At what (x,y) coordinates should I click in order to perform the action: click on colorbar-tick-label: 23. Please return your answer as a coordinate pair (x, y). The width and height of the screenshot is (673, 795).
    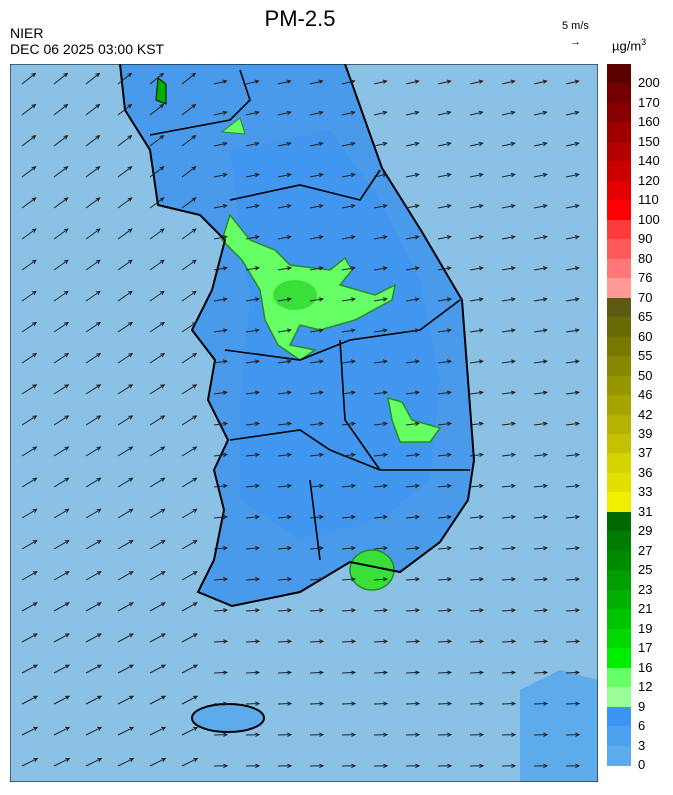
    Looking at the image, I should click on (645, 589).